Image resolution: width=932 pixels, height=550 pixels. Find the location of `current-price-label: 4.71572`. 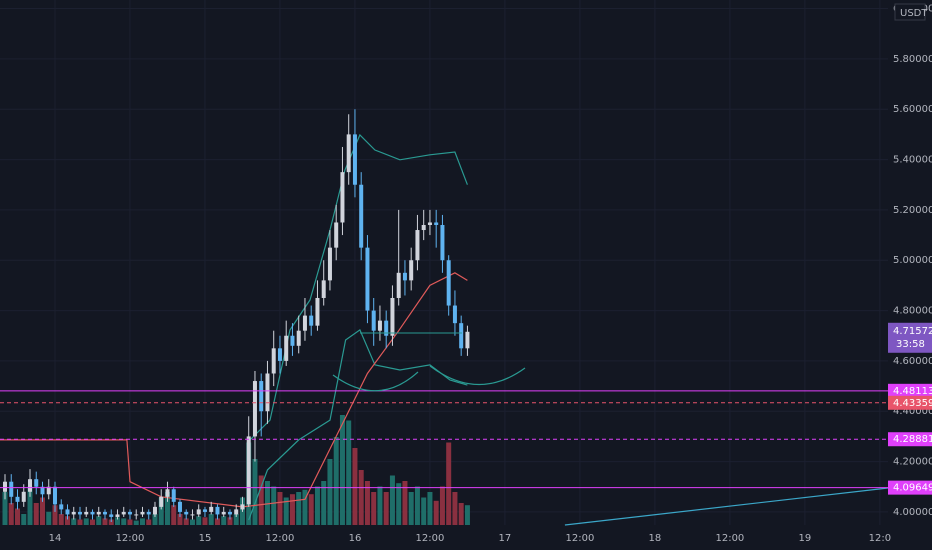

current-price-label: 4.71572 is located at coordinates (912, 331).